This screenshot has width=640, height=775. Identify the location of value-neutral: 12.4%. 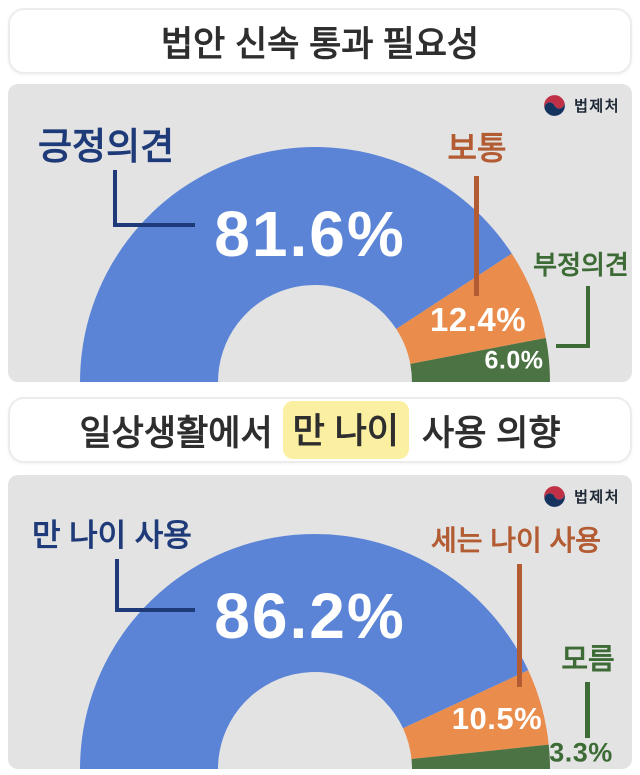
(478, 319).